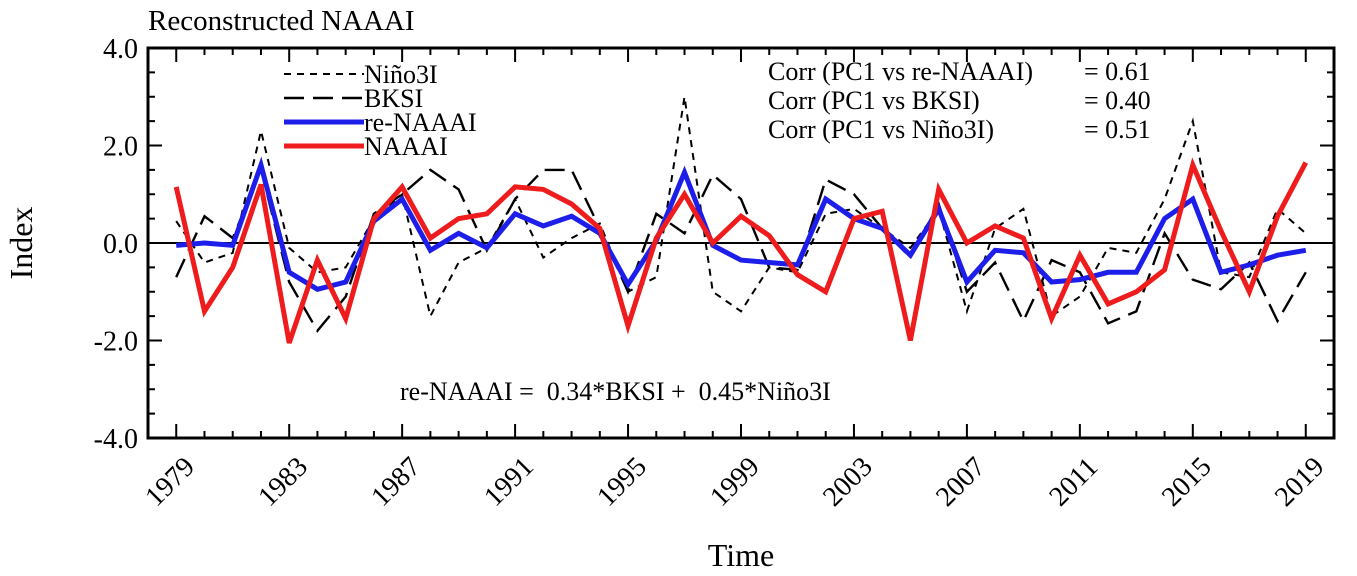 Image resolution: width=1357 pixels, height=576 pixels. What do you see at coordinates (874, 100) in the screenshot?
I see `corr-label-bksi: Corr (PC1 vs BKSI)` at bounding box center [874, 100].